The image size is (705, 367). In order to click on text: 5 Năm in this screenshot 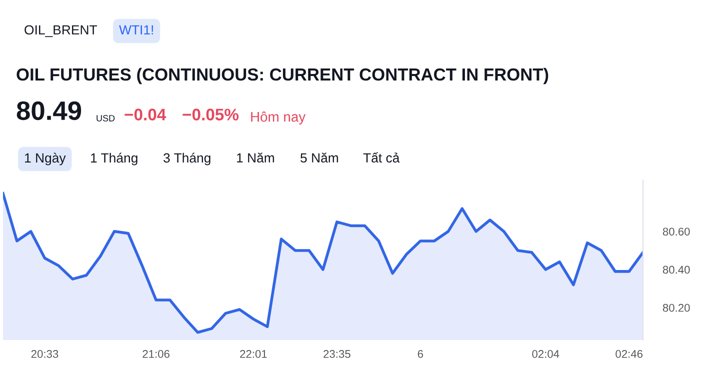, I will do `click(319, 157)`.